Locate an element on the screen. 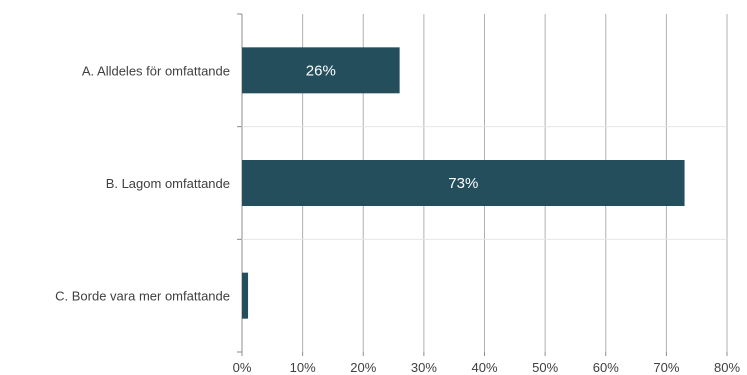  data-label: 73% is located at coordinates (463, 183).